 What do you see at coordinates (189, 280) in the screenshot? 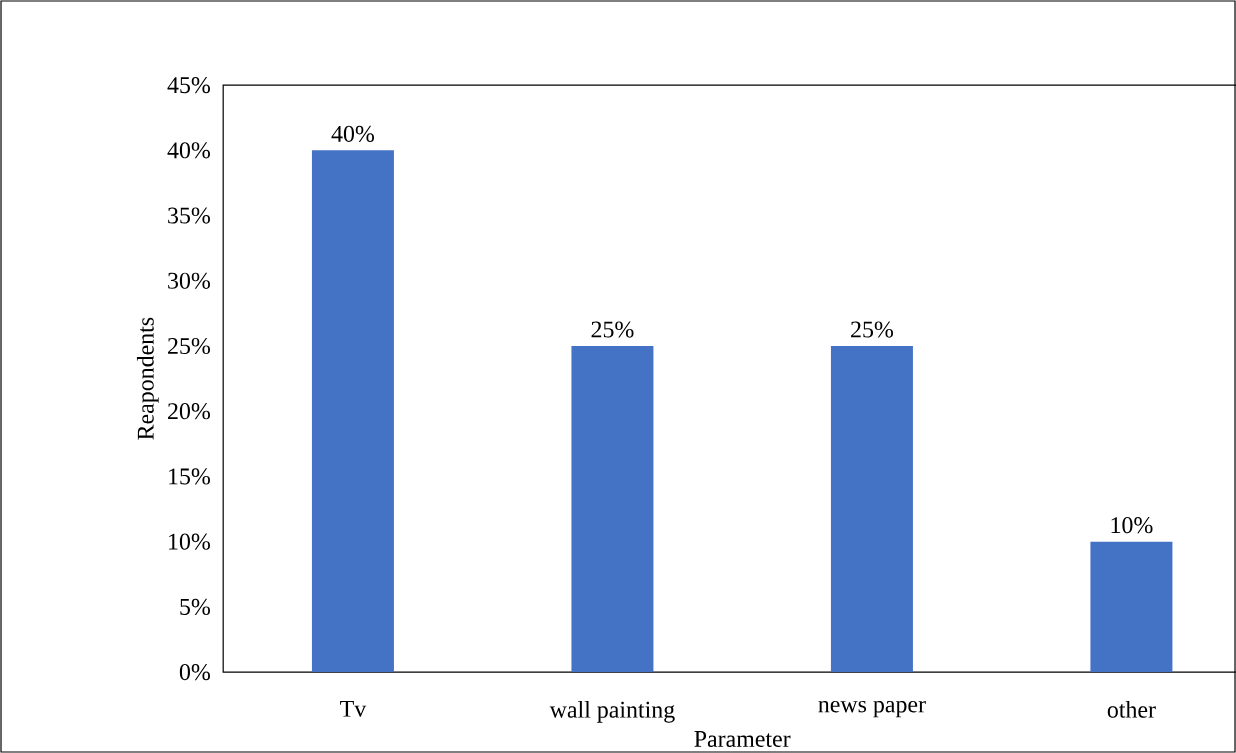
I see `y-tick-label: 30%` at bounding box center [189, 280].